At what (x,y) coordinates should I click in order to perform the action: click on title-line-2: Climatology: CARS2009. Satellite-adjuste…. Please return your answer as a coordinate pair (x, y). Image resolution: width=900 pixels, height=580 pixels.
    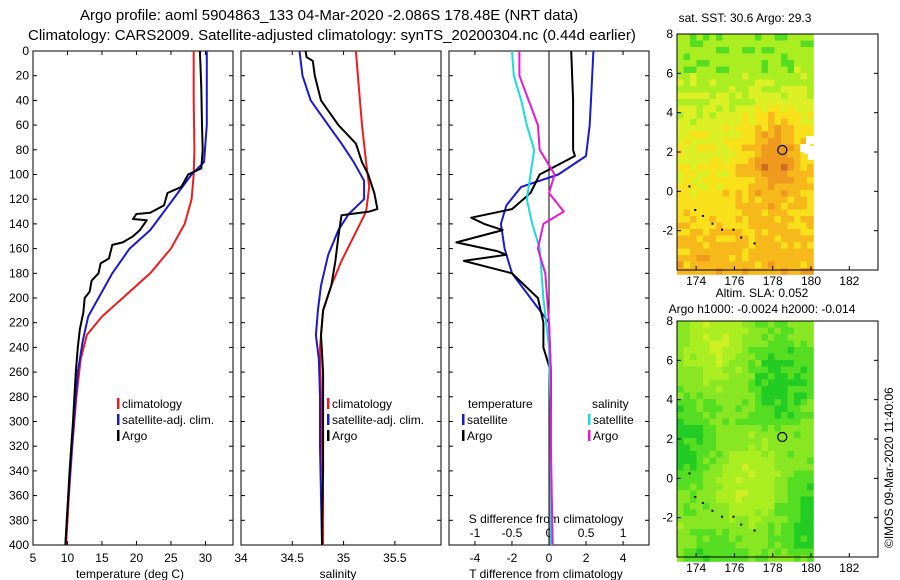
    Looking at the image, I should click on (332, 35).